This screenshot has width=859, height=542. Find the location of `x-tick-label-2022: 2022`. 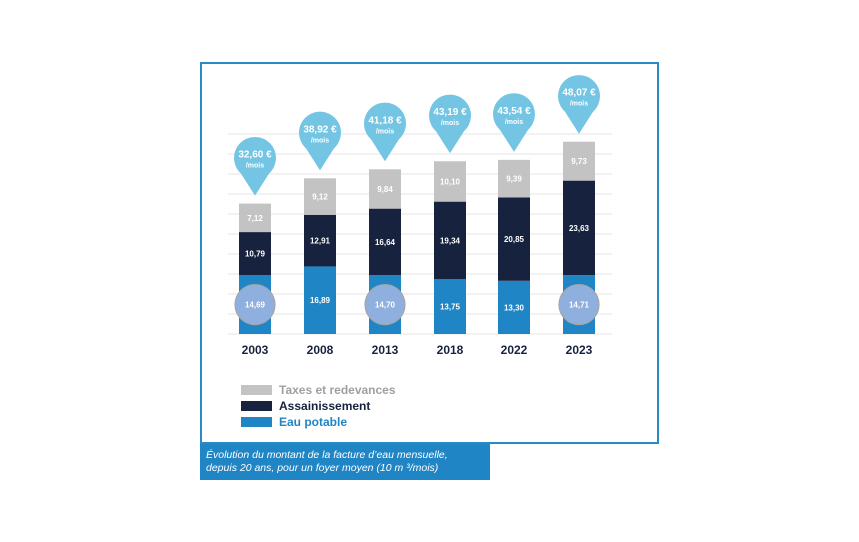

x-tick-label-2022: 2022 is located at coordinates (514, 350).